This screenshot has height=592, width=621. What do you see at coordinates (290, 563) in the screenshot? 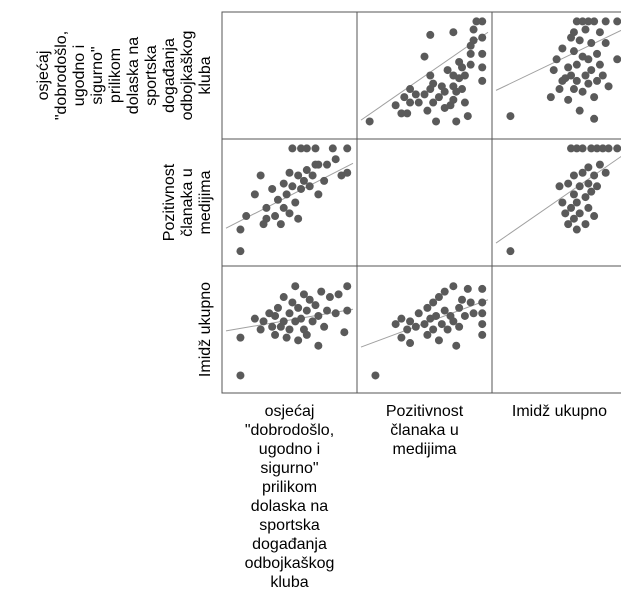
I see `column-label-line: odbojkaškog` at bounding box center [290, 563].